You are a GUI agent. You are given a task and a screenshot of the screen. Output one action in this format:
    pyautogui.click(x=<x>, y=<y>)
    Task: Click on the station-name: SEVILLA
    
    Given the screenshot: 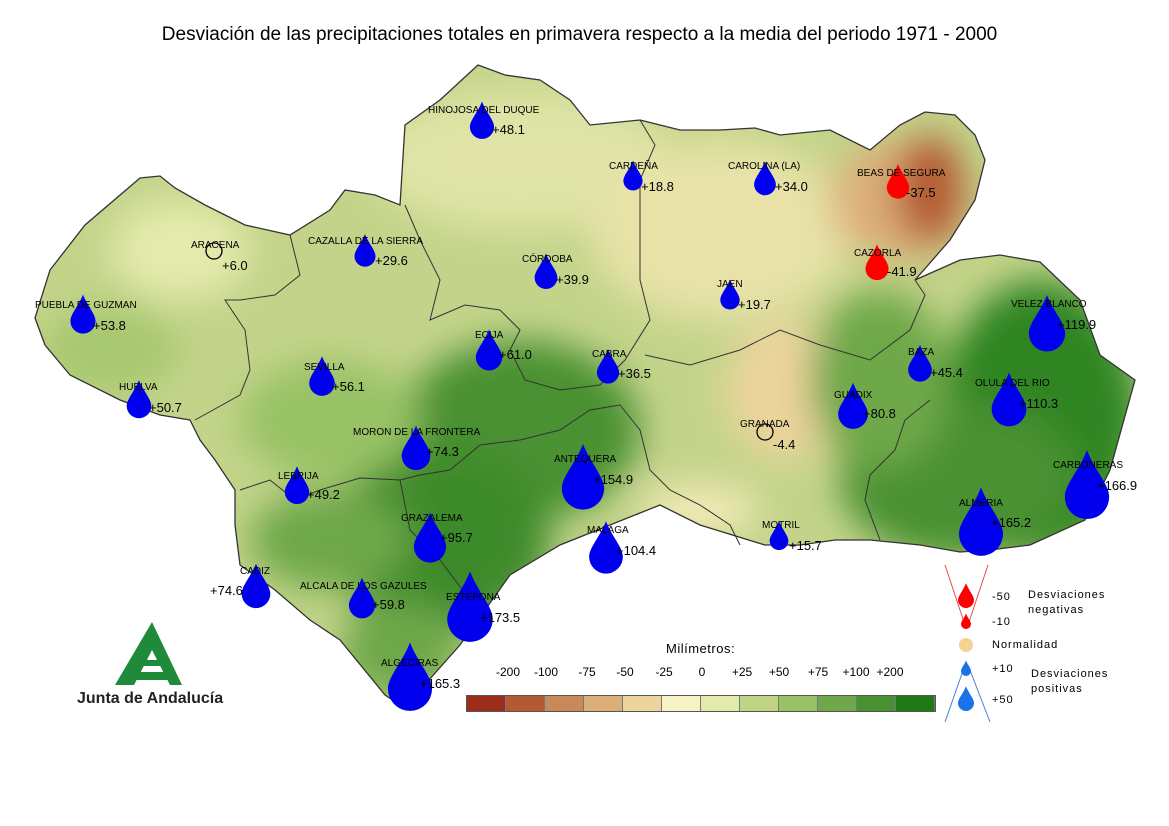 What is the action you would take?
    pyautogui.click(x=324, y=367)
    